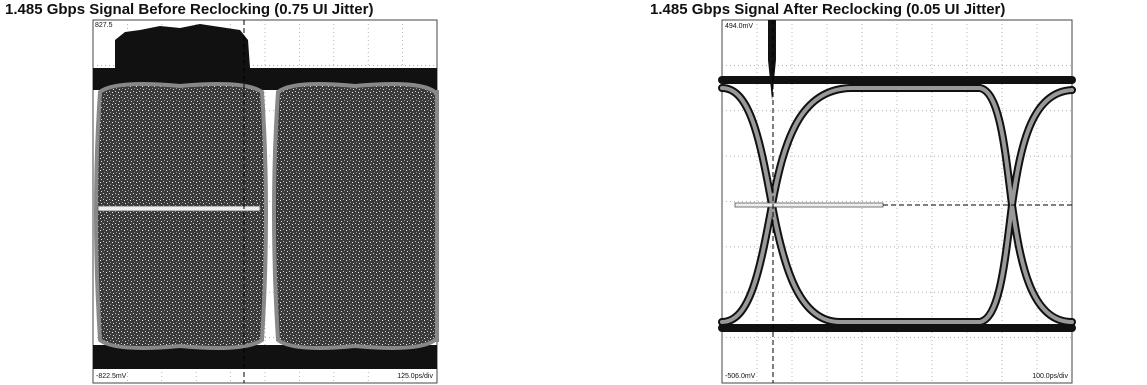 This screenshot has height=385, width=1147. I want to click on bottom-right-label: 100.0ps/div, so click(1050, 376).